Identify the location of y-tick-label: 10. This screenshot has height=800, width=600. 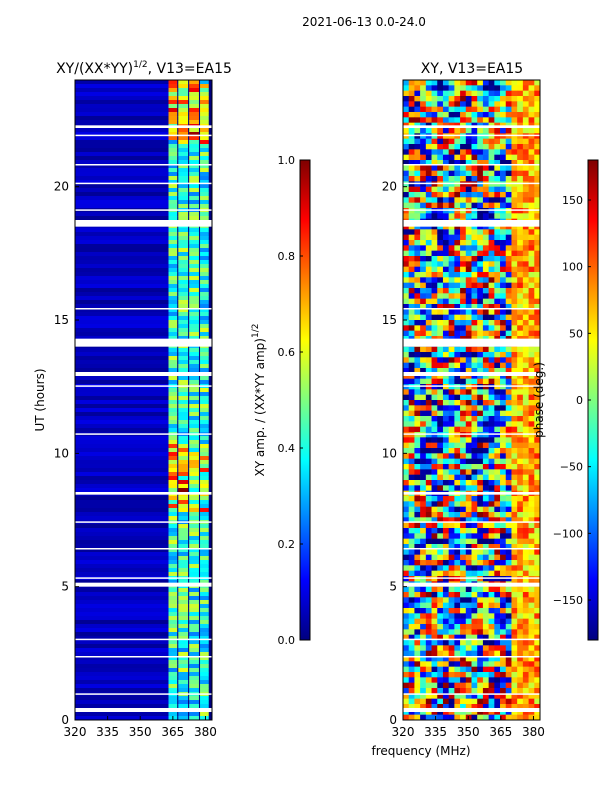
(389, 453).